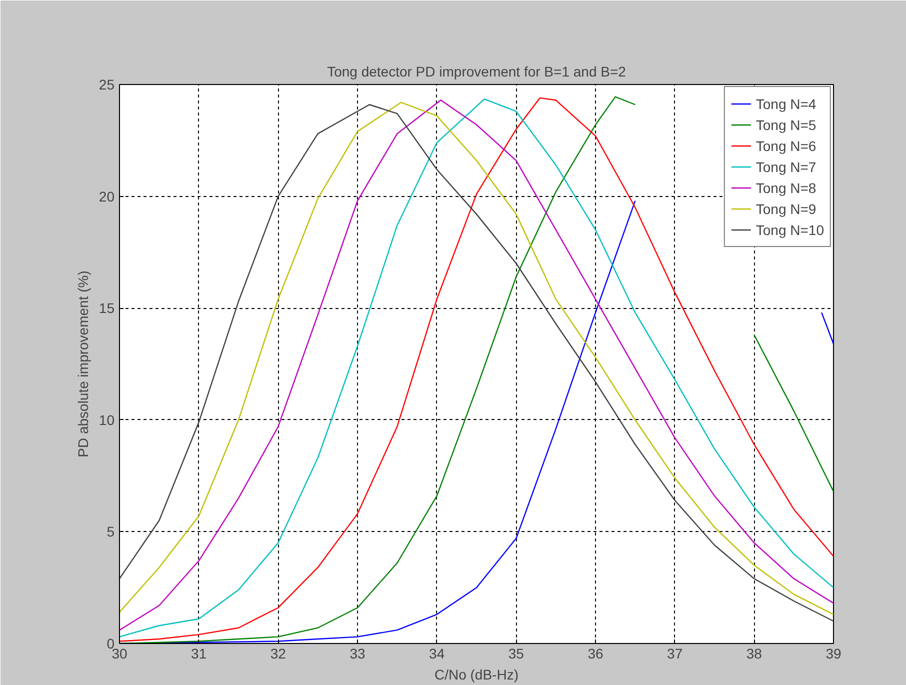 This screenshot has height=685, width=906. I want to click on y-tick-label: 20, so click(106, 196).